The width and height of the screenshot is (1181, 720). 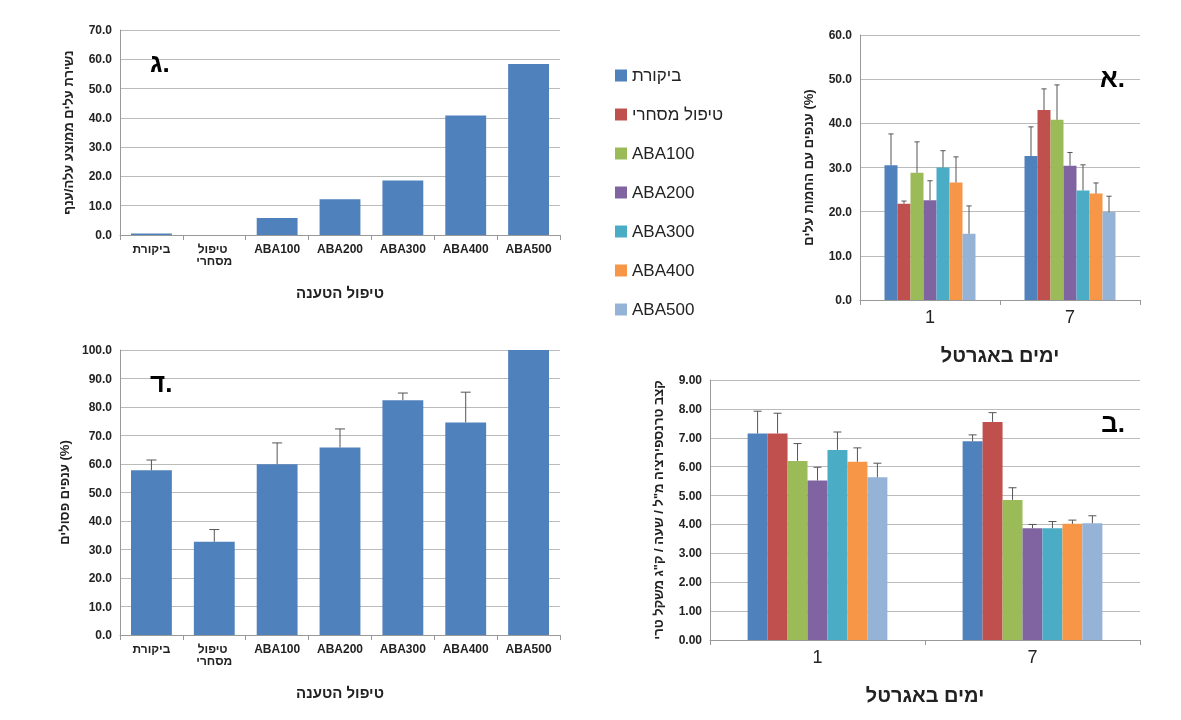 I want to click on text: ד., so click(x=161, y=383).